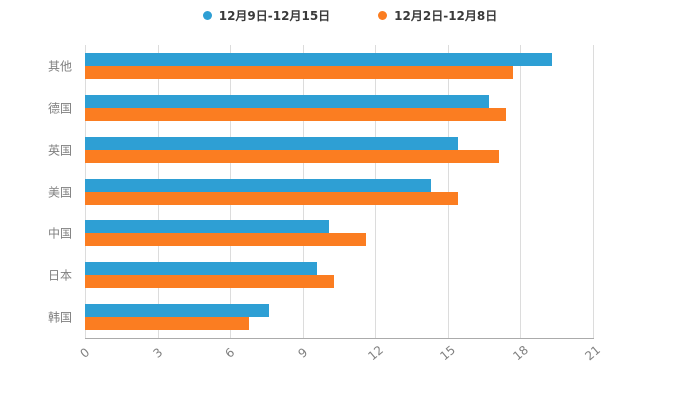  I want to click on category-label: 美国, so click(59, 192).